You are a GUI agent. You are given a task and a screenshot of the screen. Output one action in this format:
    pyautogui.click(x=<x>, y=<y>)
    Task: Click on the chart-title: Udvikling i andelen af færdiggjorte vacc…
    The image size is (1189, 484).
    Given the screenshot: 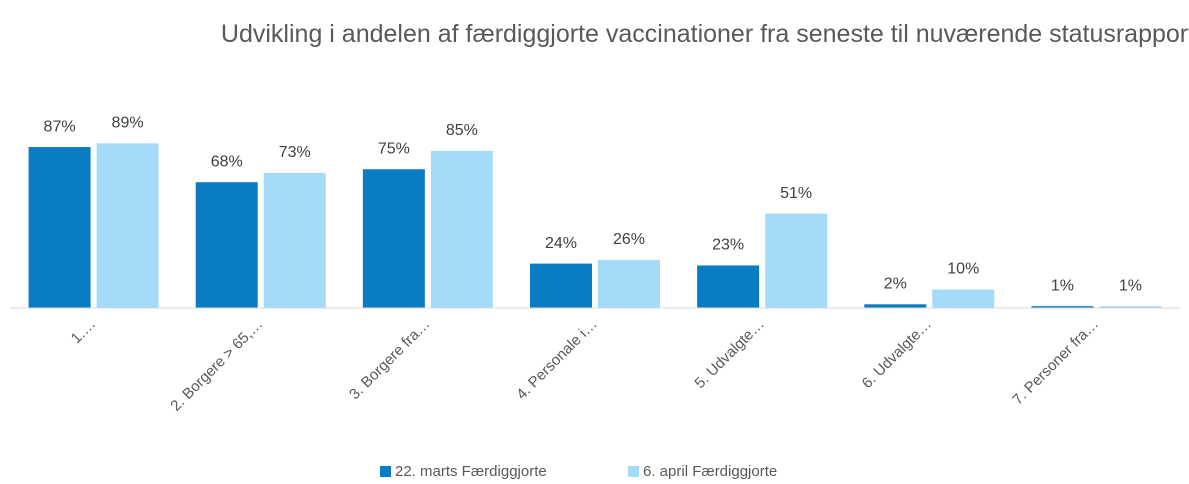 What is the action you would take?
    pyautogui.click(x=704, y=34)
    